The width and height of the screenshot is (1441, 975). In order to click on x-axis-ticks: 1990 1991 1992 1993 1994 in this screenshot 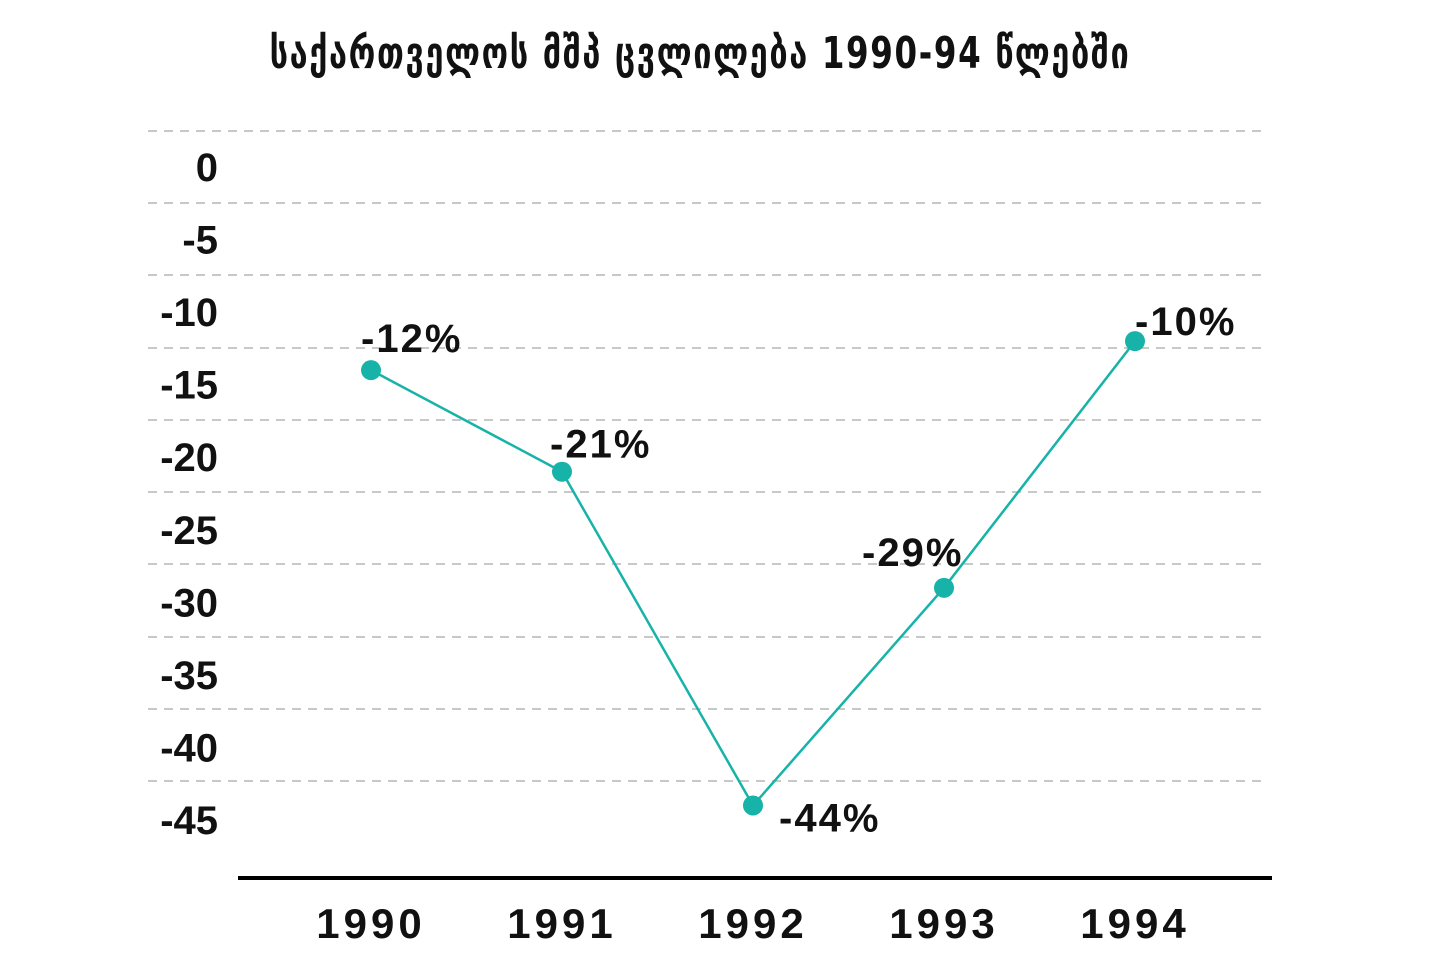, I will do `click(752, 923)`.